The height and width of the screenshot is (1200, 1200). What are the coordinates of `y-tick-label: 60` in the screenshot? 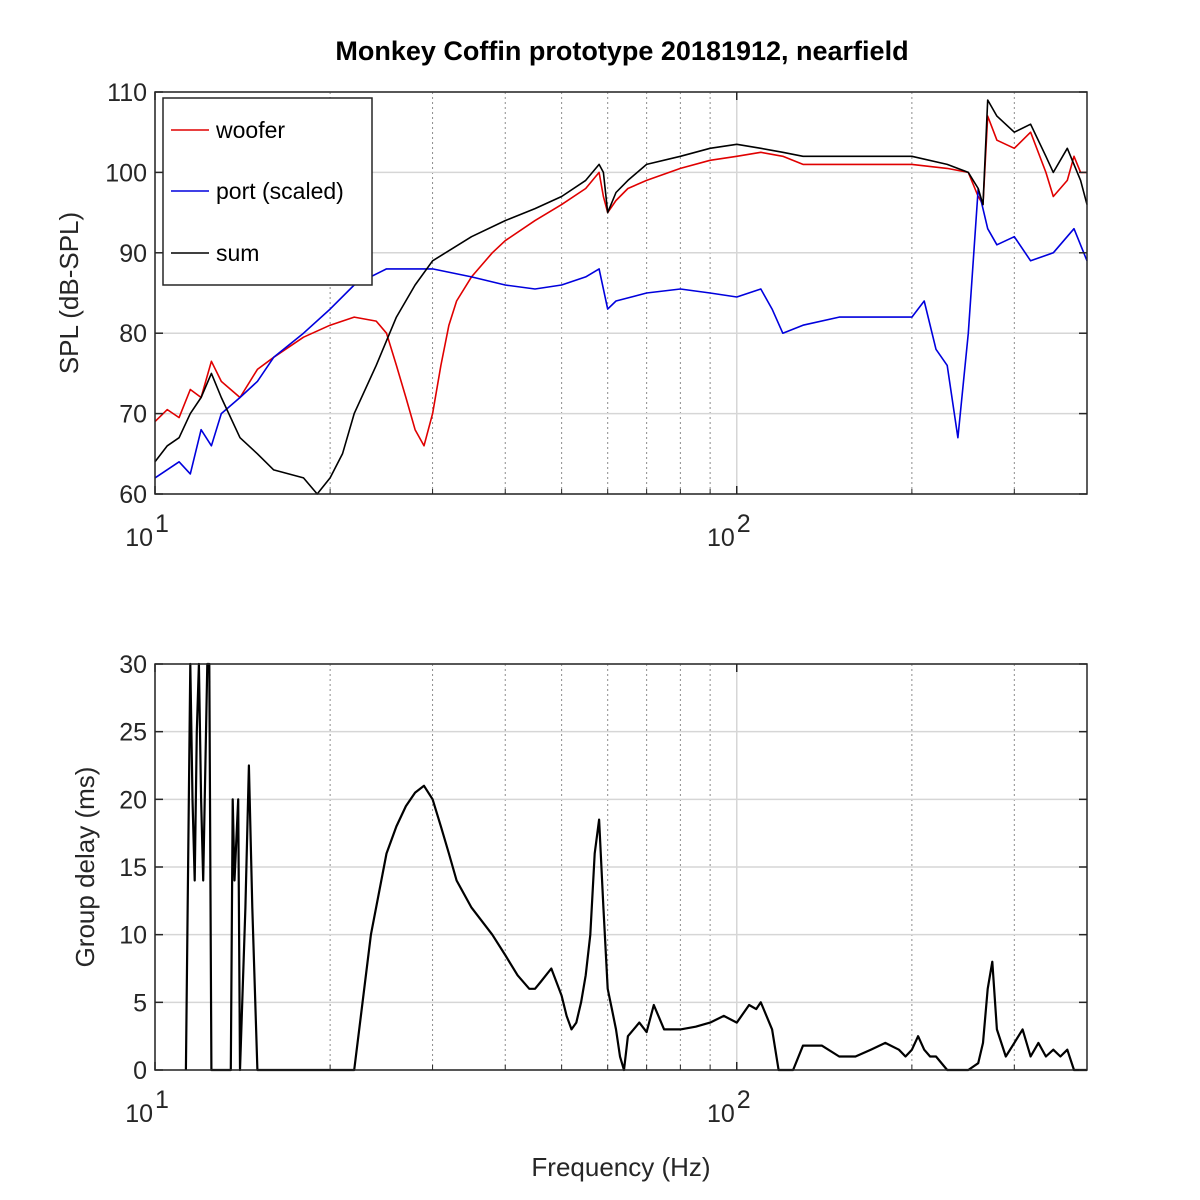 It's located at (133, 495).